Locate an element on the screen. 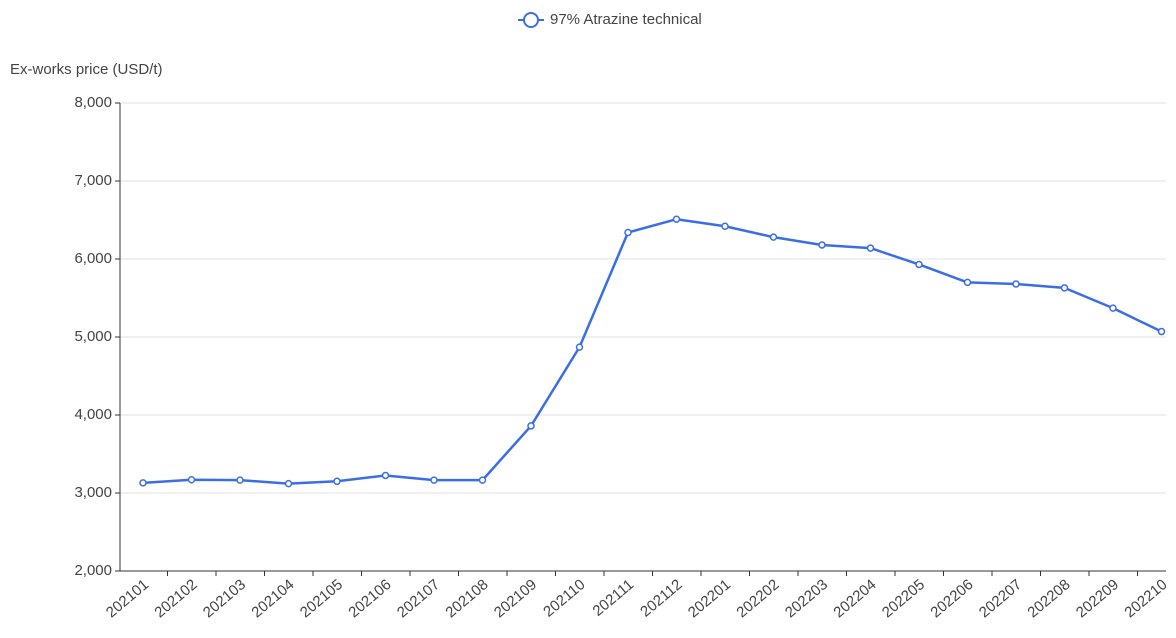 This screenshot has height=638, width=1176. x-tick-label: 202207 is located at coordinates (1000, 598).